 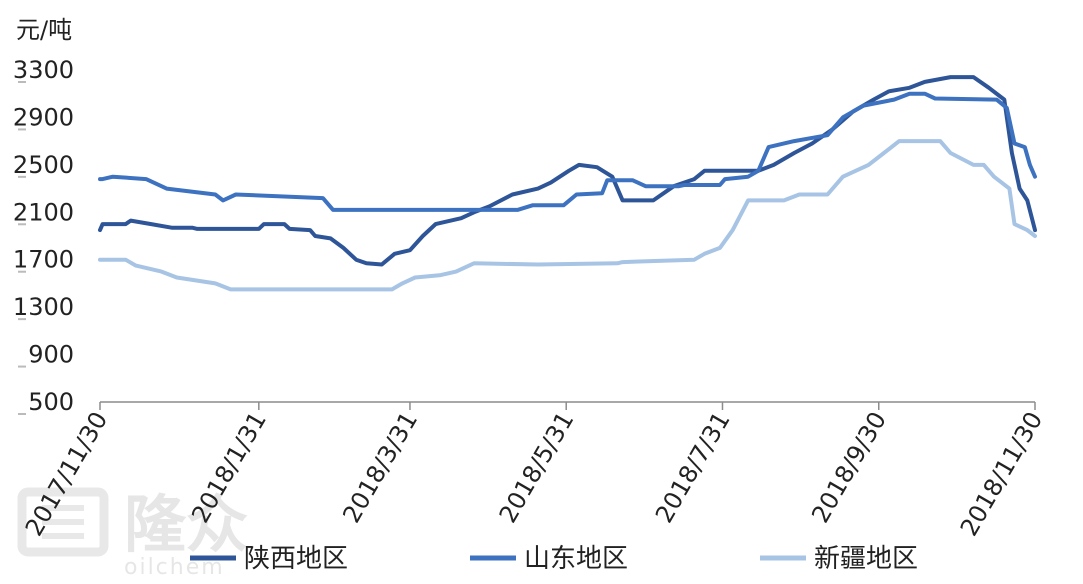 I want to click on watermark-logo: 隆众 oilchem, so click(x=132, y=533).